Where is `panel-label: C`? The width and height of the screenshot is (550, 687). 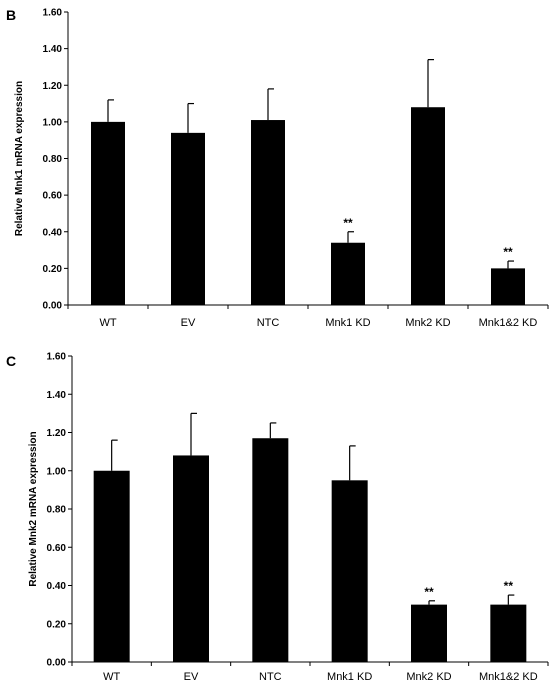
panel-label: C is located at coordinates (11, 361).